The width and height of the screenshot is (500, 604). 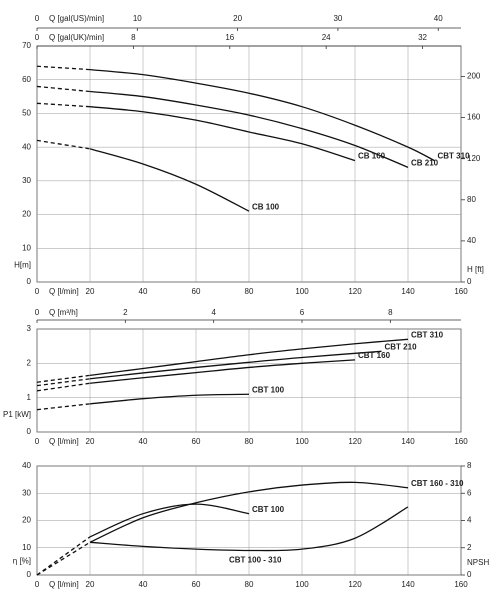 What do you see at coordinates (475, 269) in the screenshot?
I see `y2-axis-label: H [ft]` at bounding box center [475, 269].